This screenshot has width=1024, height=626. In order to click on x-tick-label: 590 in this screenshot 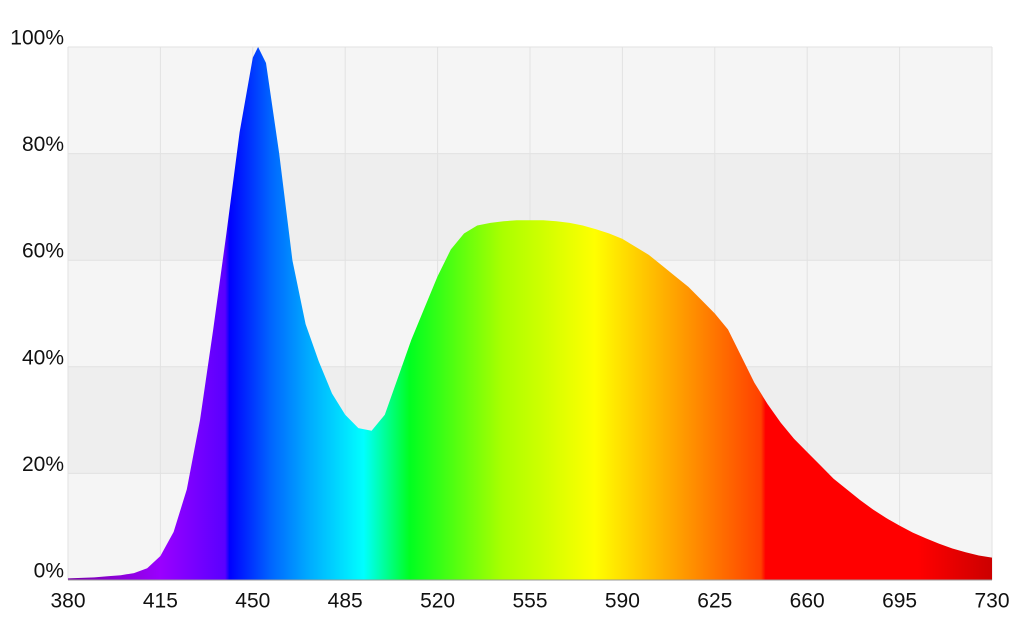, I will do `click(622, 601)`.